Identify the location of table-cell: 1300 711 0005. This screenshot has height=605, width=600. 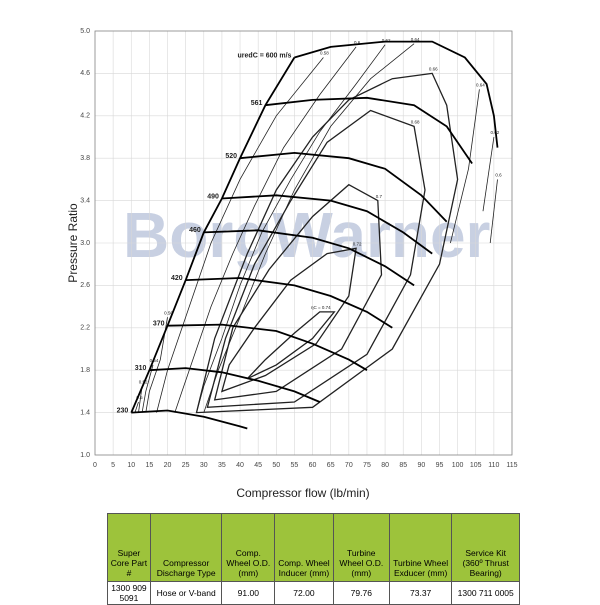
(485, 593).